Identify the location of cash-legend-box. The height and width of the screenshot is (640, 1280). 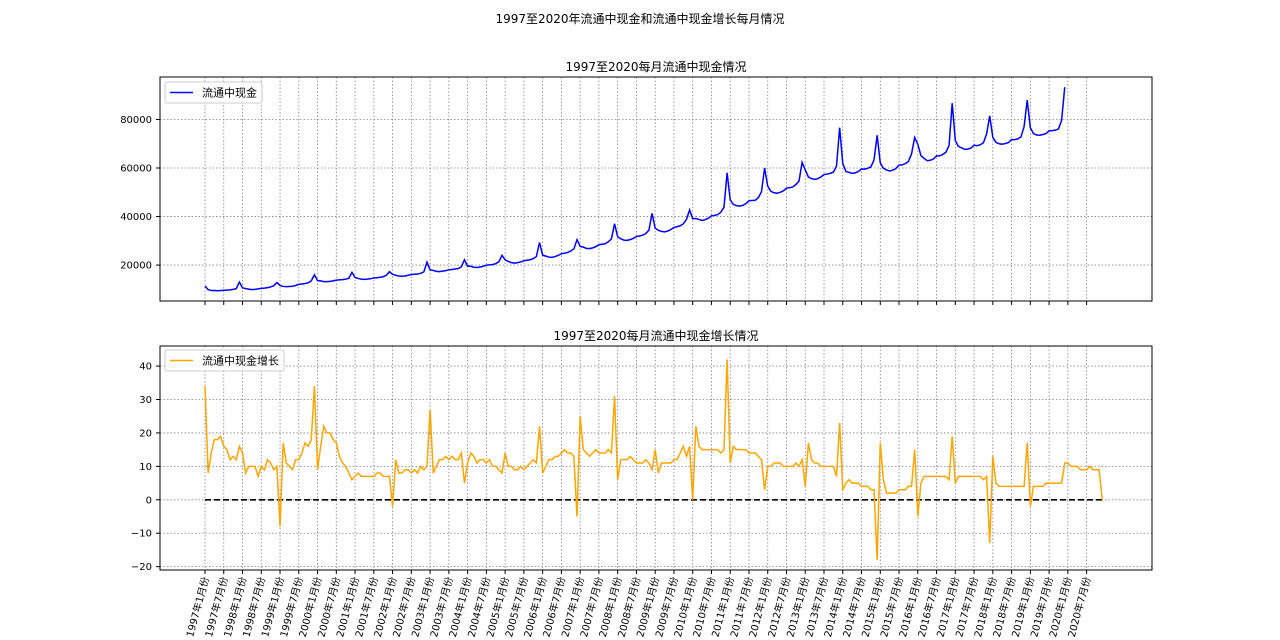
(213, 92).